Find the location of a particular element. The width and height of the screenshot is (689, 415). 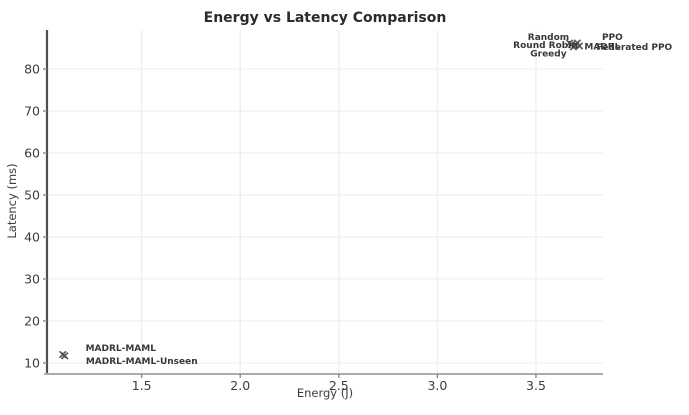

y-tick-label: 70 is located at coordinates (32, 111).